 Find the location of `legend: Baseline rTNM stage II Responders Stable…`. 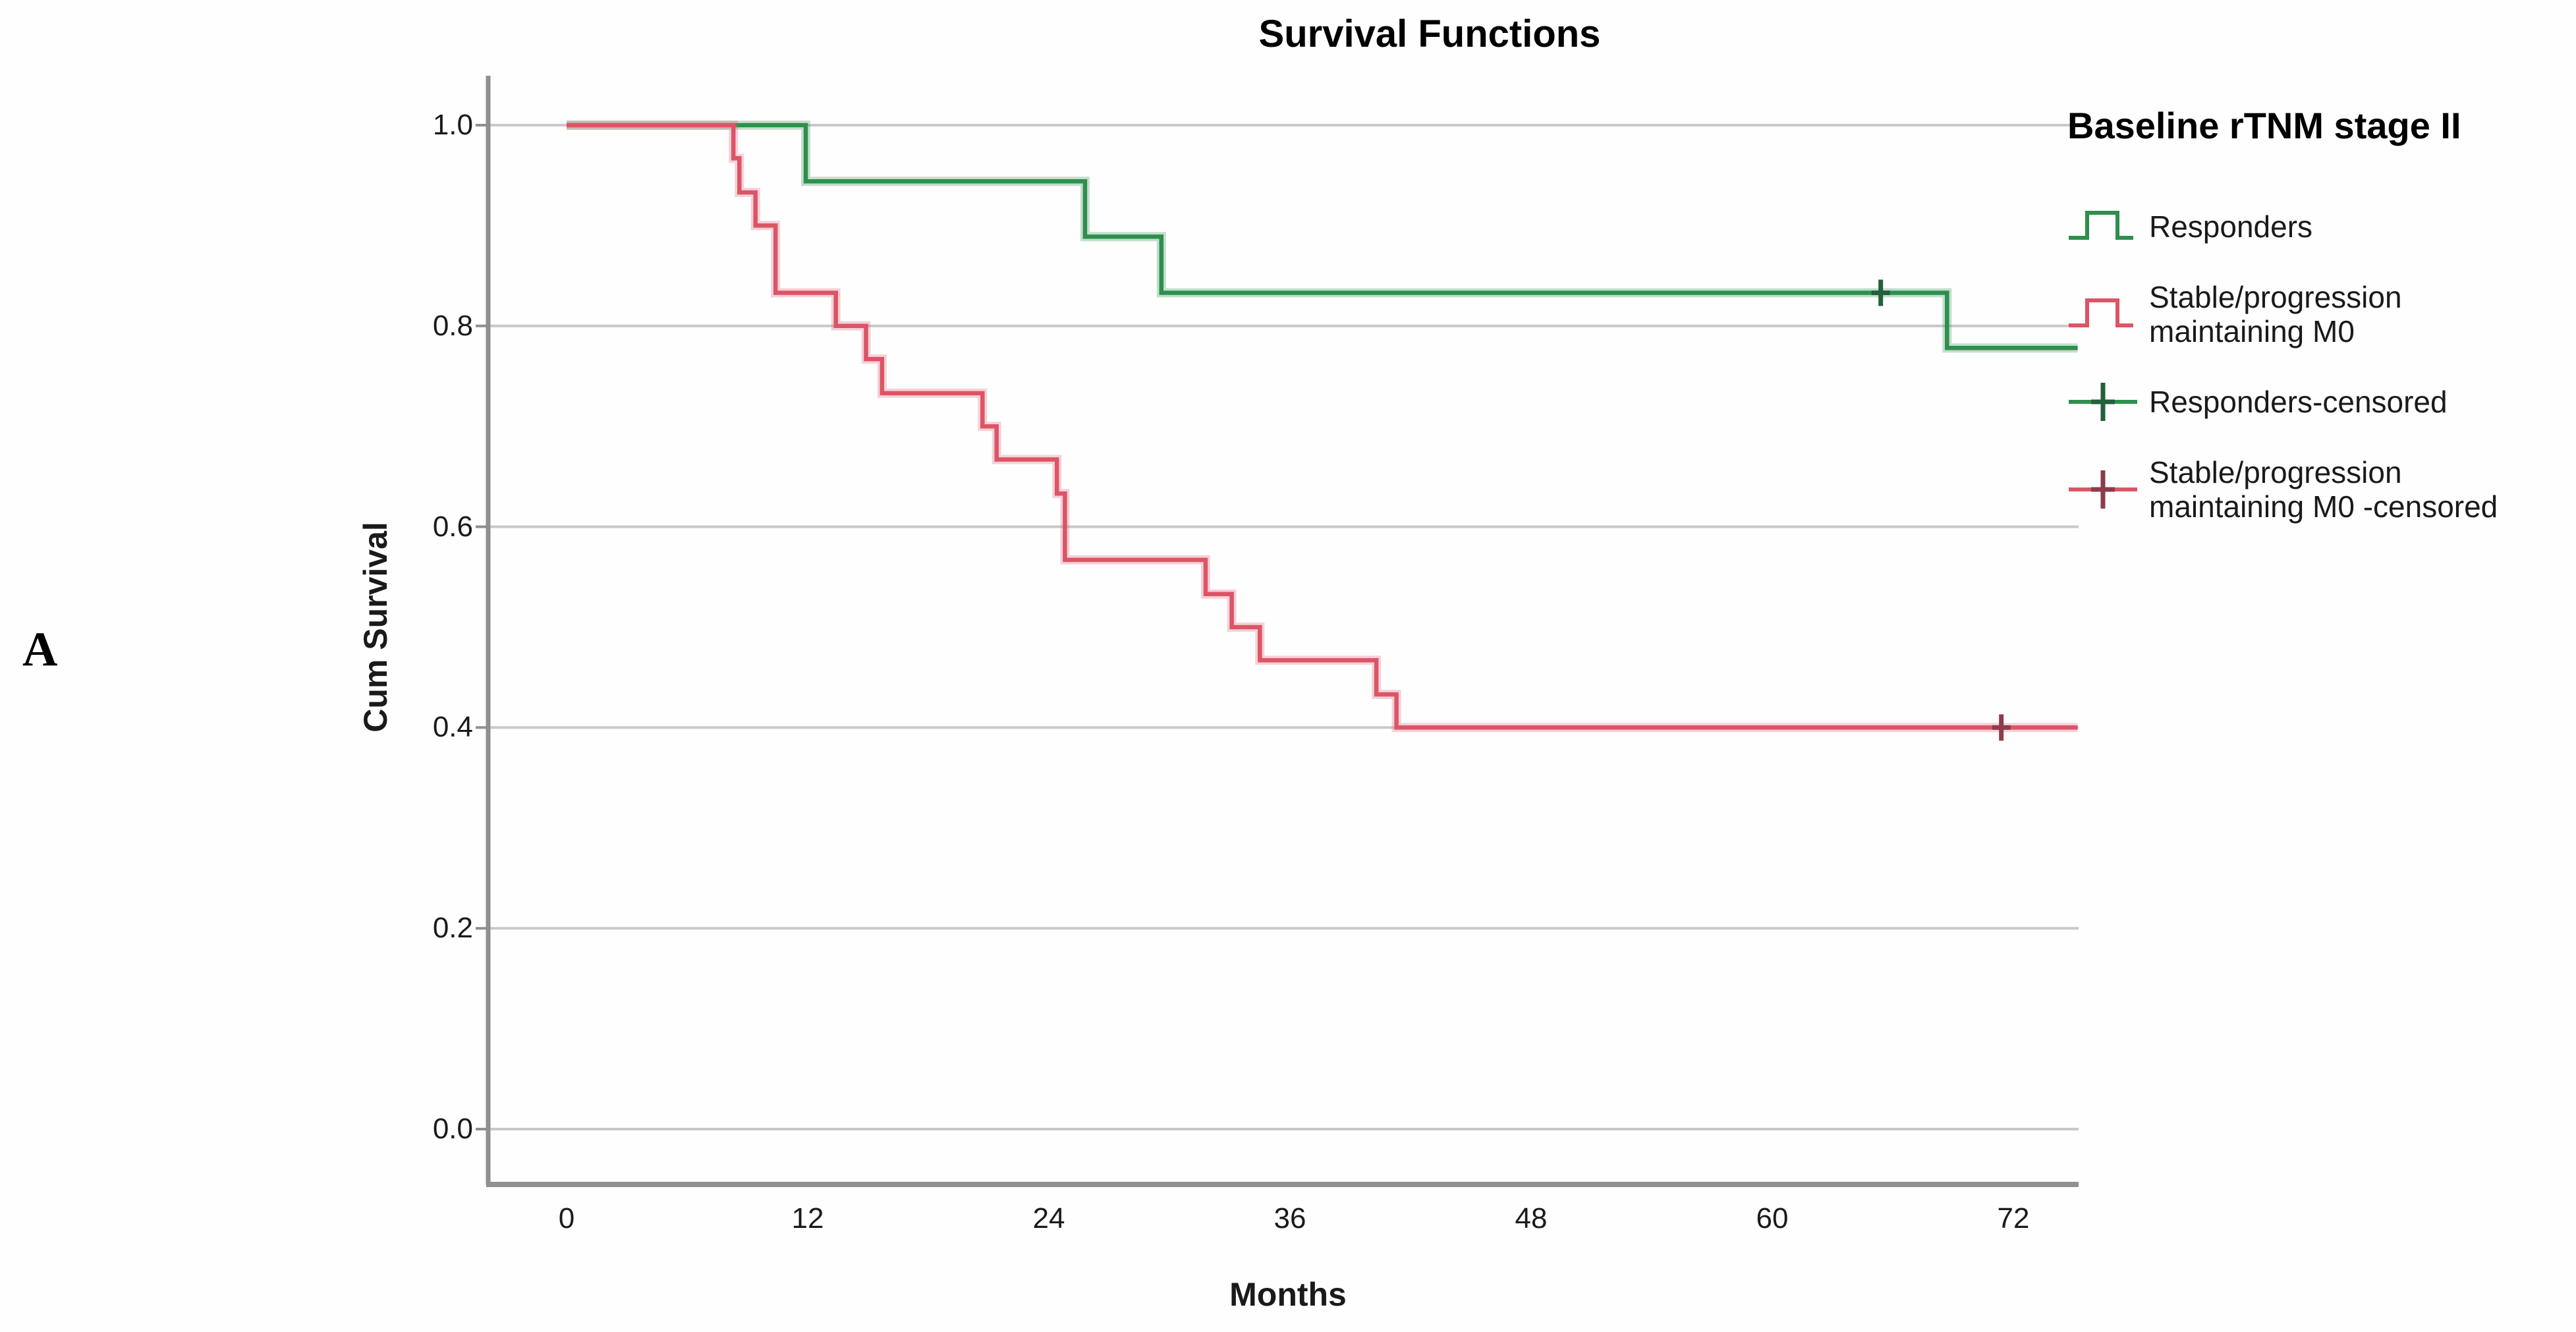

legend: Baseline rTNM stage II Responders Stable… is located at coordinates (2321, 328).